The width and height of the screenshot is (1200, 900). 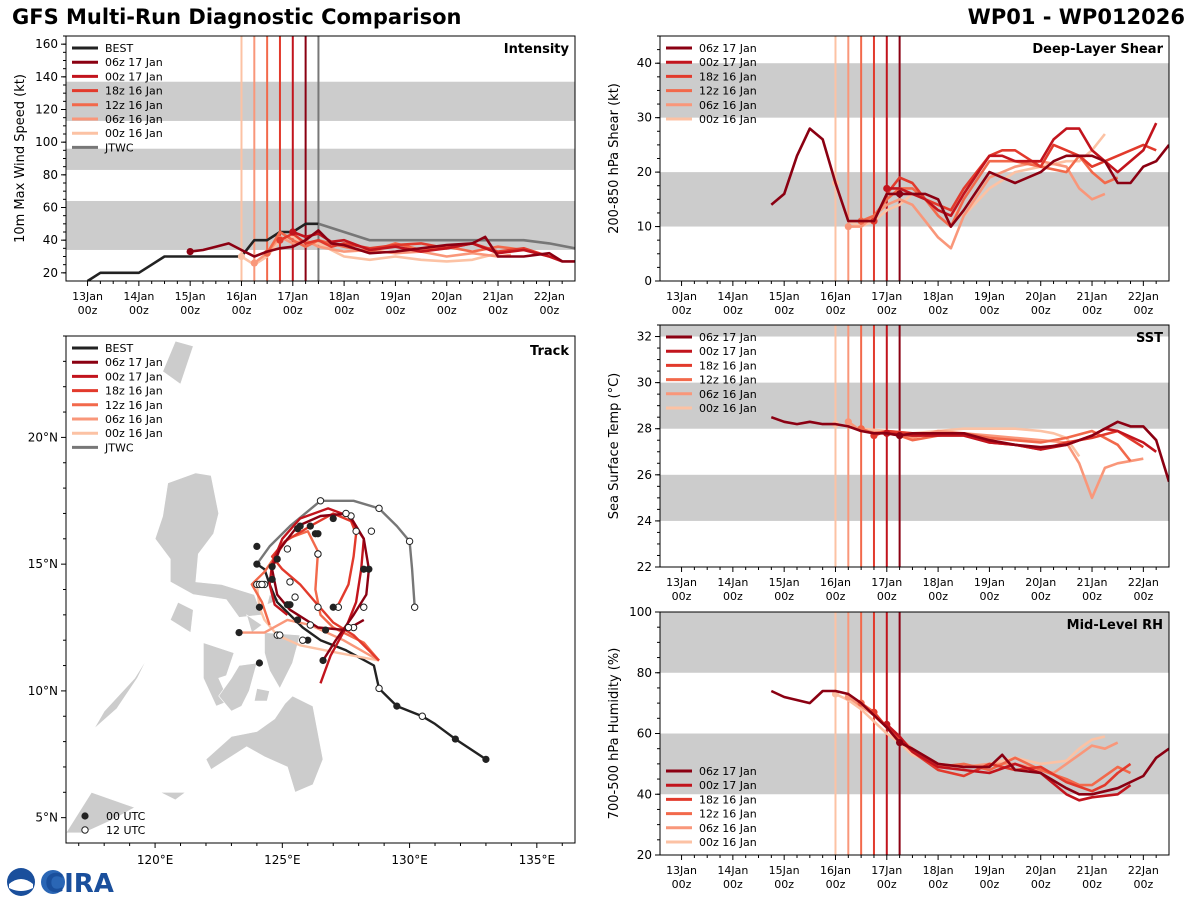 What do you see at coordinates (280, 240) in the screenshot?
I see `intensity-init-point` at bounding box center [280, 240].